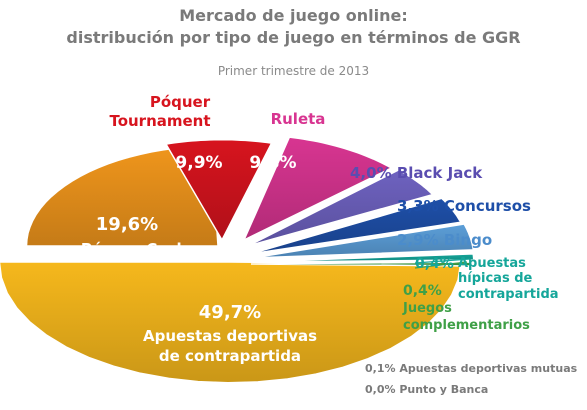 The height and width of the screenshot is (410, 587). I want to click on chart-caption: Primer trimestre de 2013, so click(293, 71).